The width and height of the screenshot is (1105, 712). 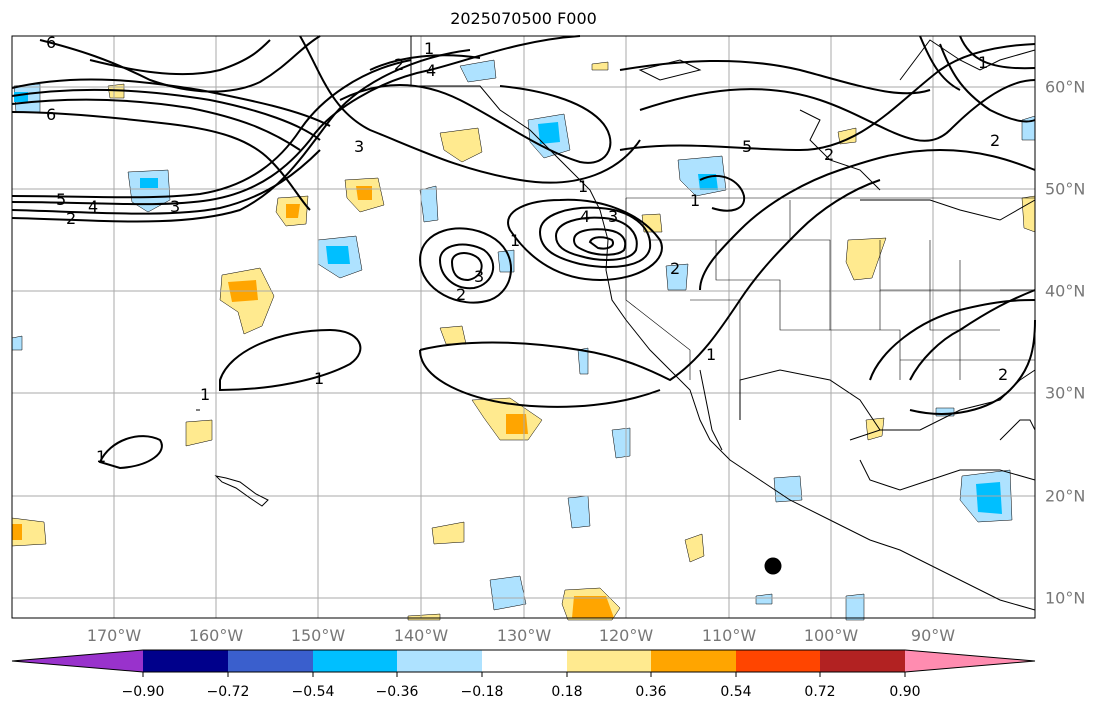 What do you see at coordinates (729, 635) in the screenshot?
I see `longitude-label: 110°W` at bounding box center [729, 635].